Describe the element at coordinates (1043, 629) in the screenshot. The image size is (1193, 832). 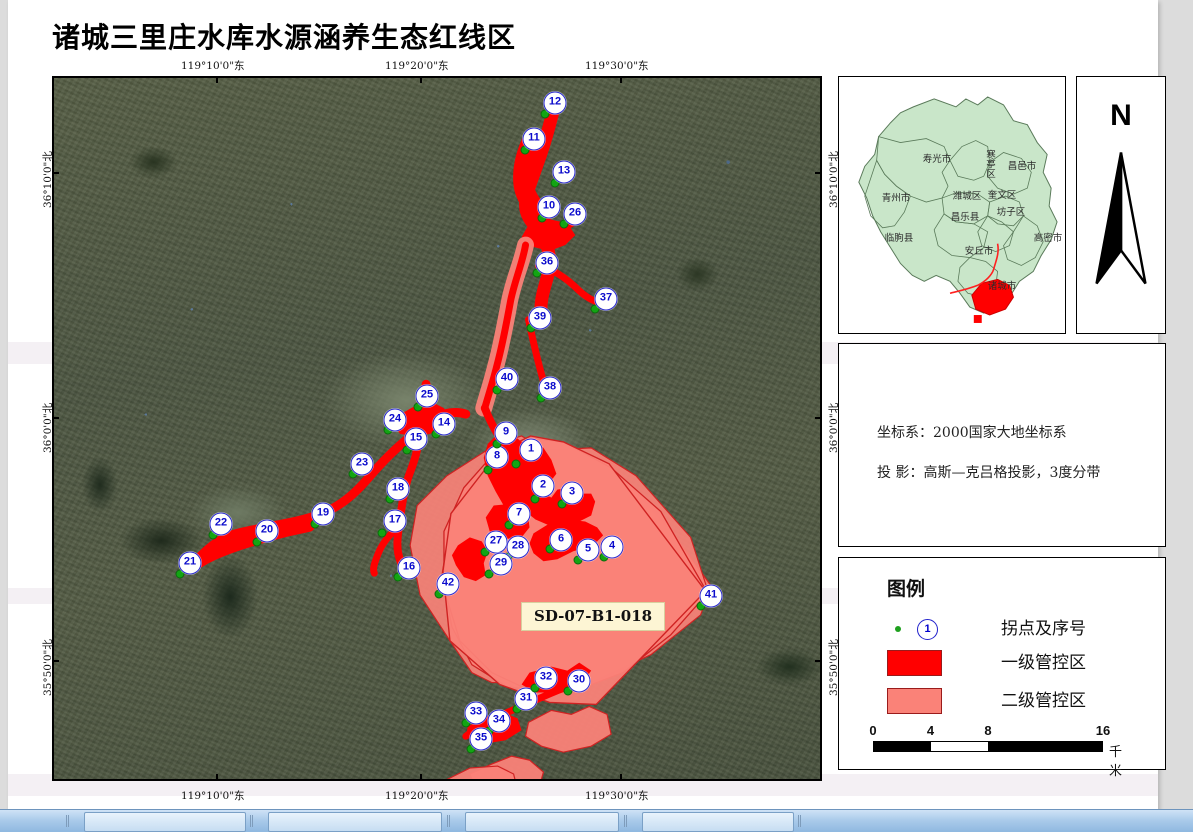
I see `legend-item-label: 拐点及序号` at that location.